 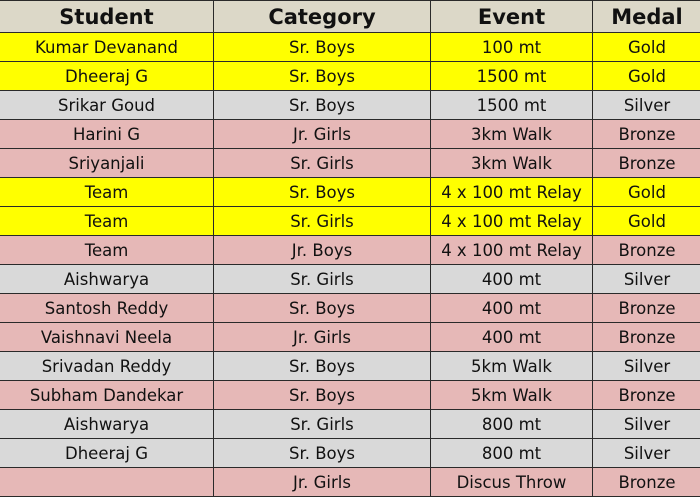 What do you see at coordinates (512, 17) in the screenshot?
I see `header-event: Event` at bounding box center [512, 17].